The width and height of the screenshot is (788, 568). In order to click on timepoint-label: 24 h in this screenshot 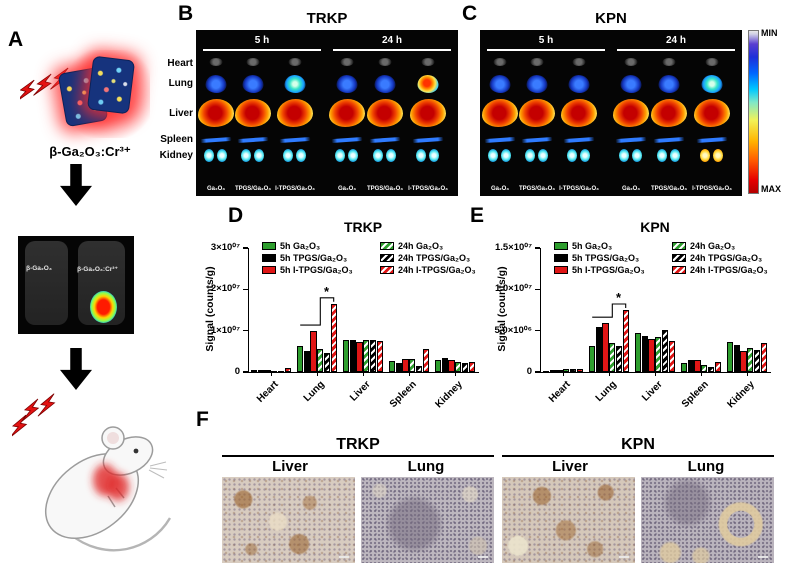, I will do `click(392, 43)`.